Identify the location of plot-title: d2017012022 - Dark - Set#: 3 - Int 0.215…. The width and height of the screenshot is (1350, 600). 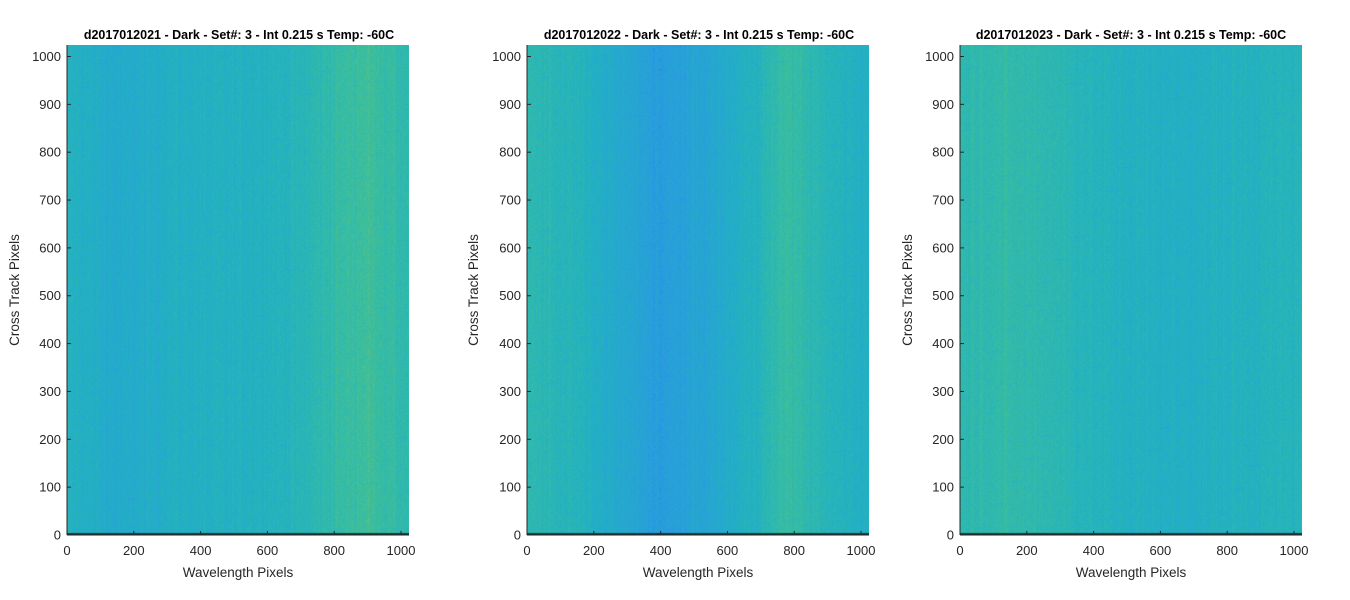
(699, 35).